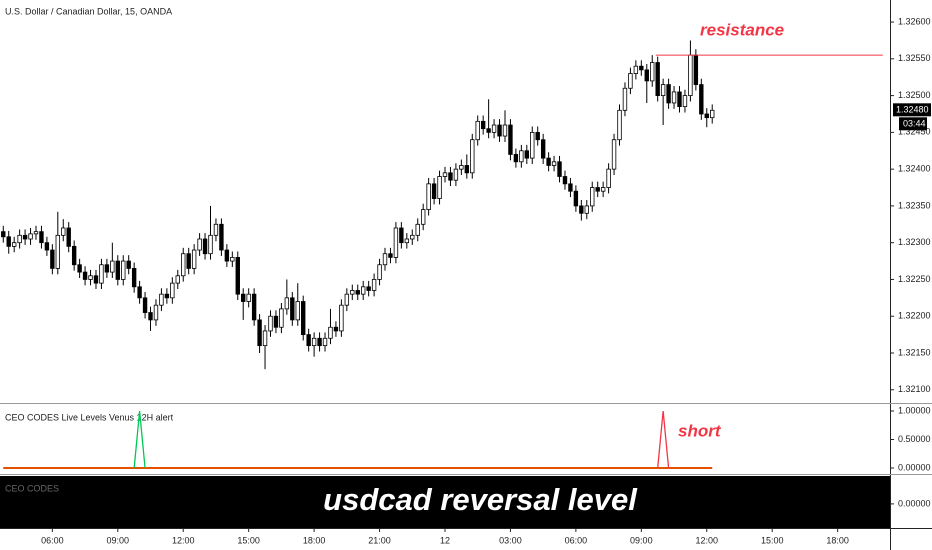  I want to click on y-tick-label: 0.00000, so click(914, 503).